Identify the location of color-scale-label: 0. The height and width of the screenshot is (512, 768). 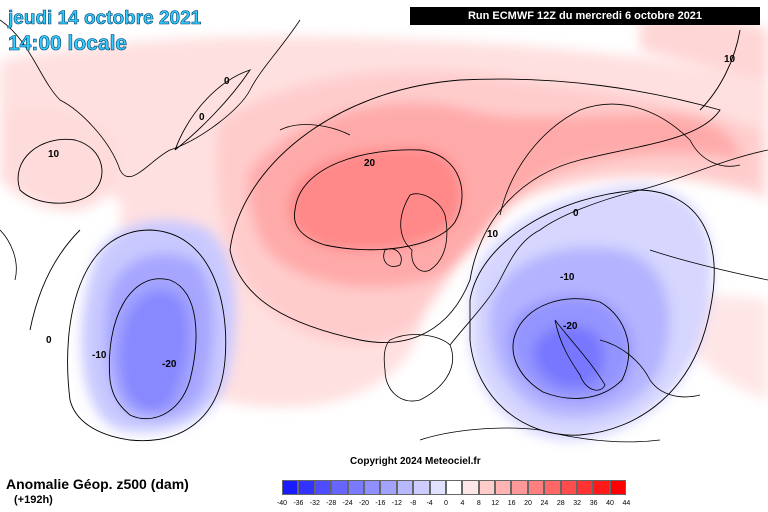
(446, 503).